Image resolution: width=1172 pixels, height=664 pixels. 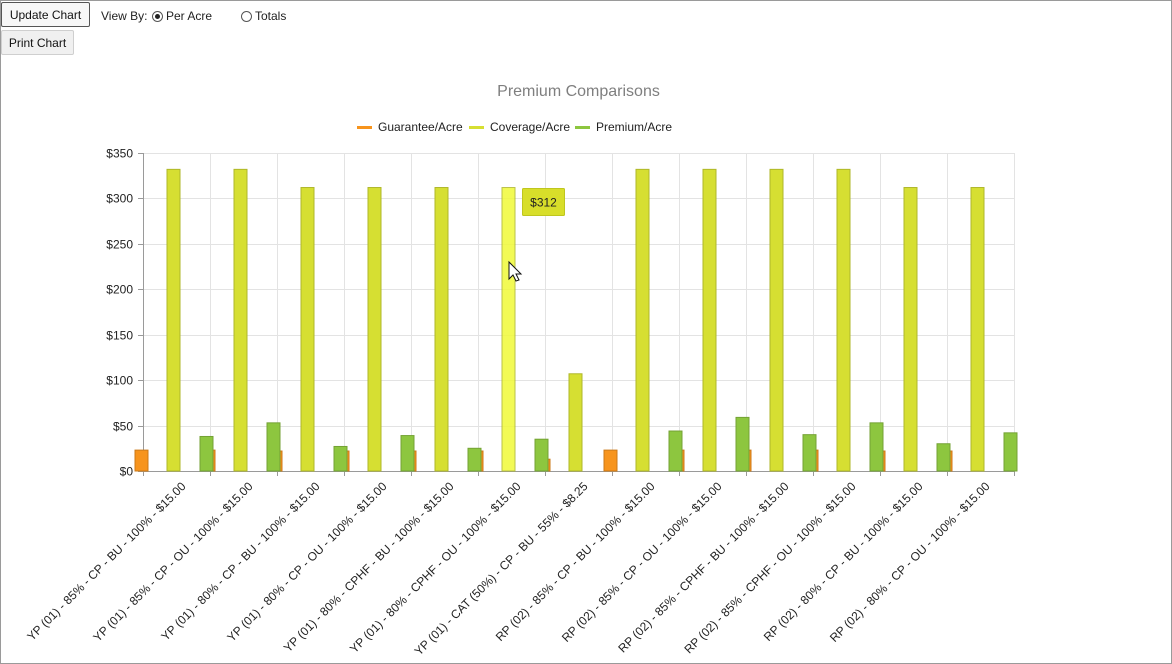 I want to click on y-tick-label: $150, so click(x=119, y=336).